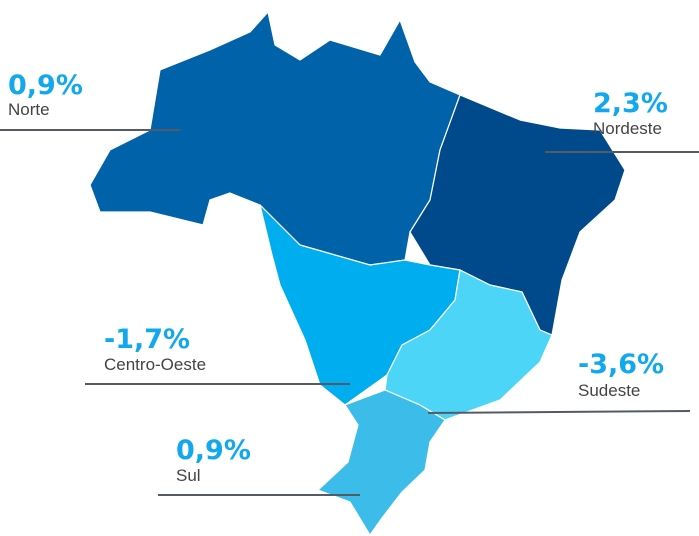 The width and height of the screenshot is (699, 536). What do you see at coordinates (630, 103) in the screenshot?
I see `region-value: 2,3%` at bounding box center [630, 103].